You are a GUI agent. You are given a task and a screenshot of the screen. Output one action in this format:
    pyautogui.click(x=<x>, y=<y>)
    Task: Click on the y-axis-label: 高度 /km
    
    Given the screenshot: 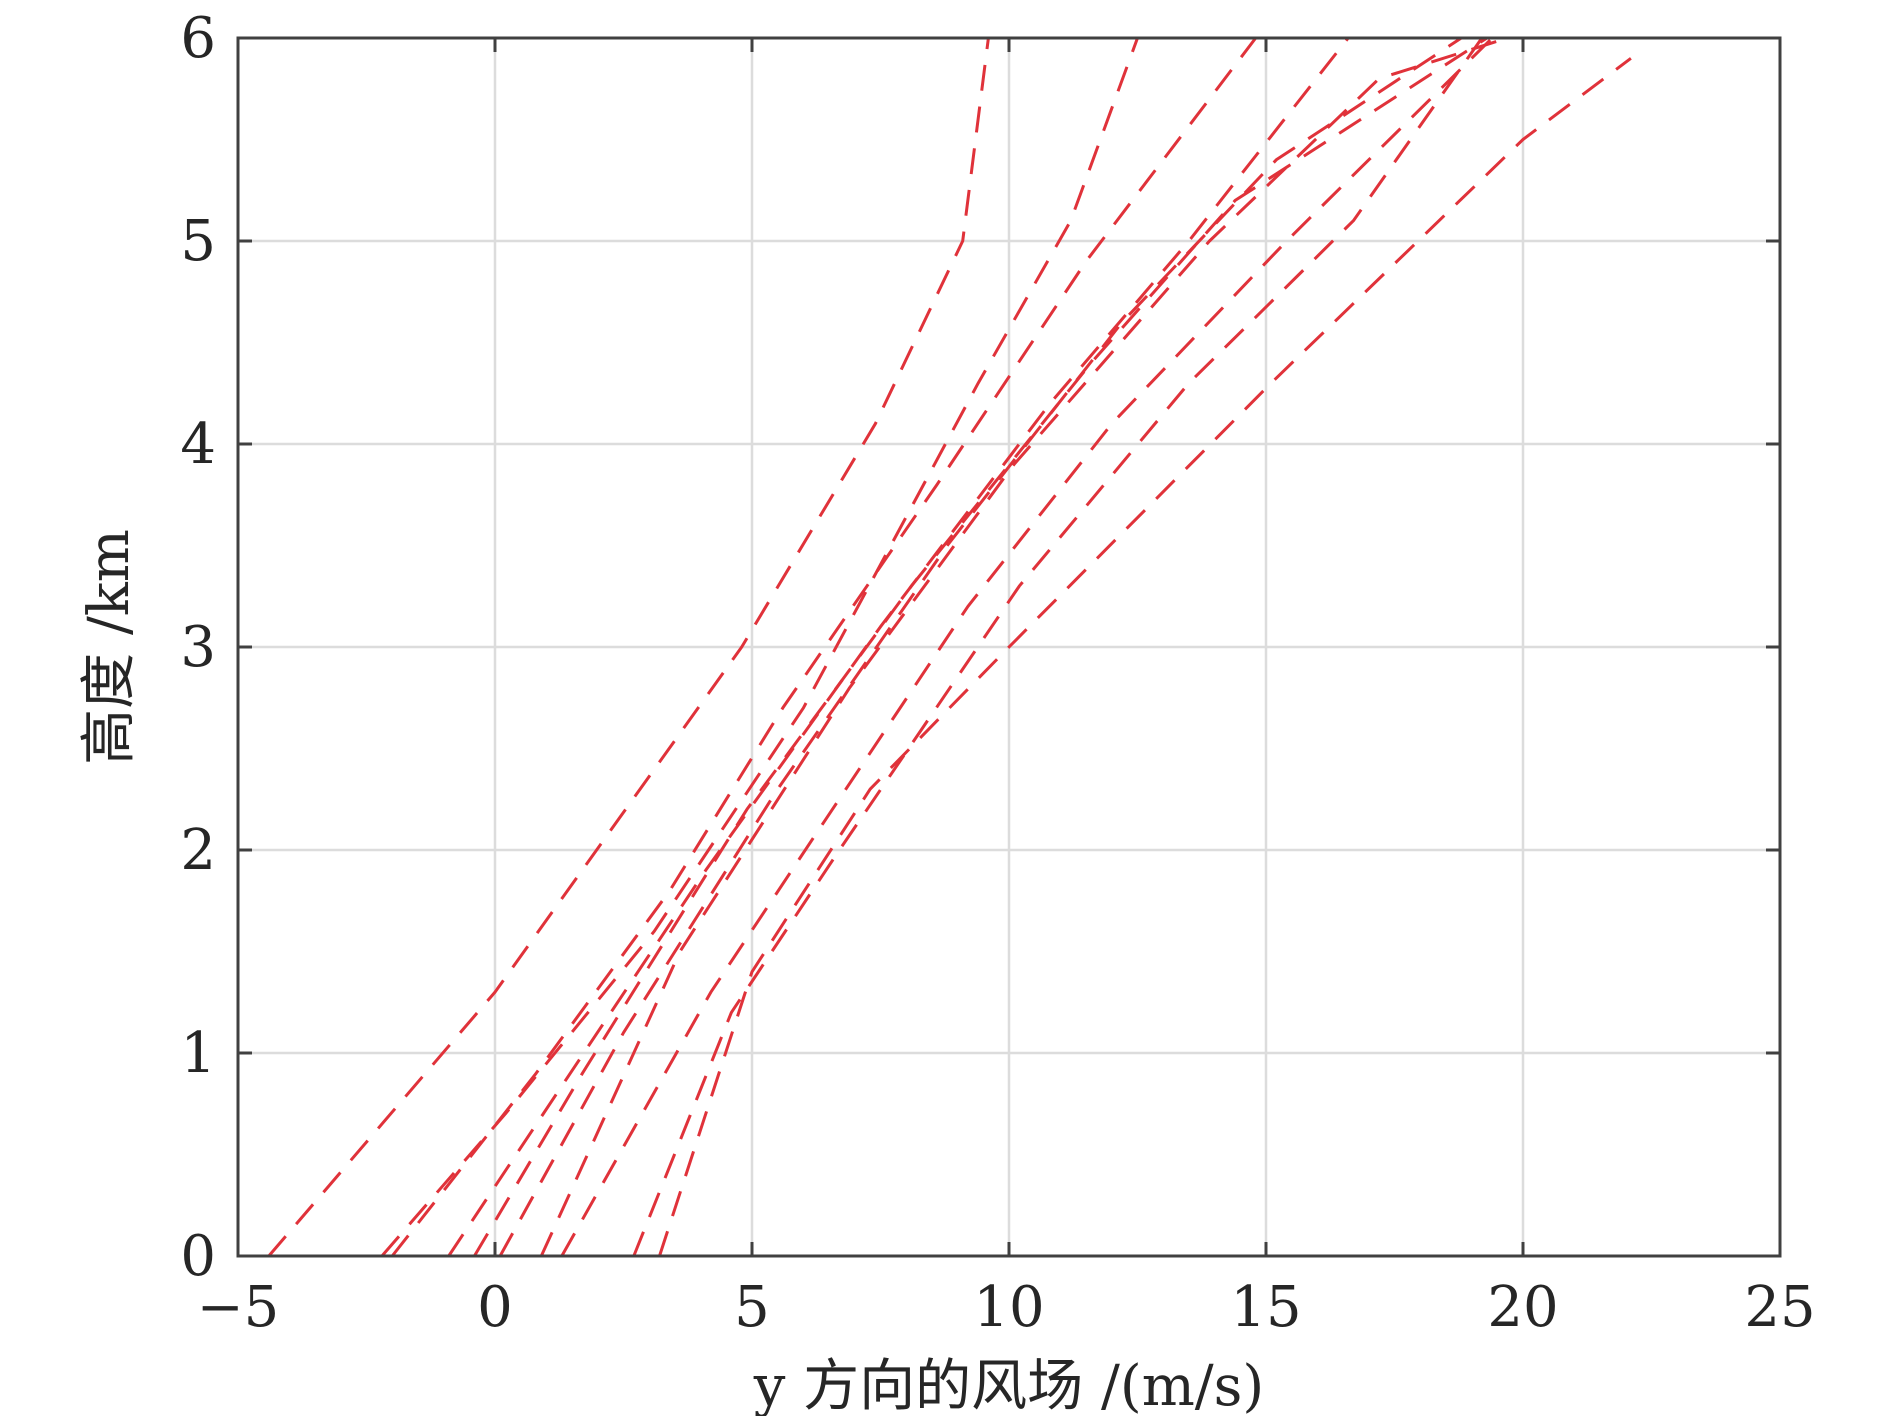 What is the action you would take?
    pyautogui.click(x=109, y=647)
    